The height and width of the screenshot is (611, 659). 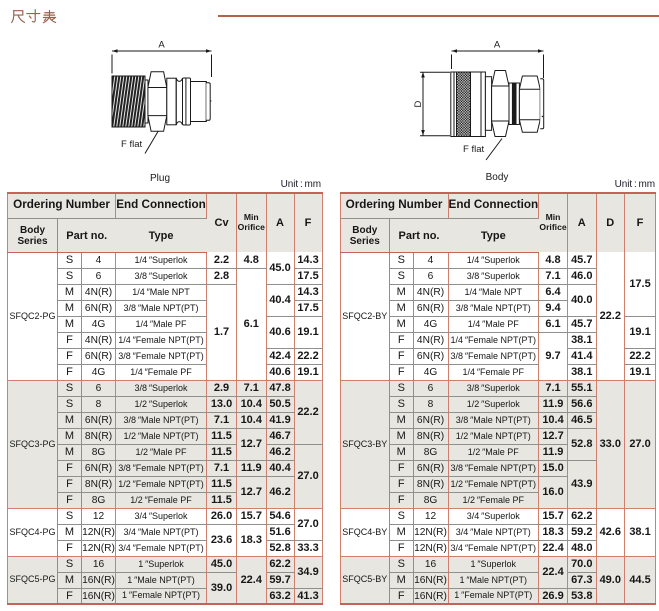 I want to click on svg-text: D, so click(x=418, y=103).